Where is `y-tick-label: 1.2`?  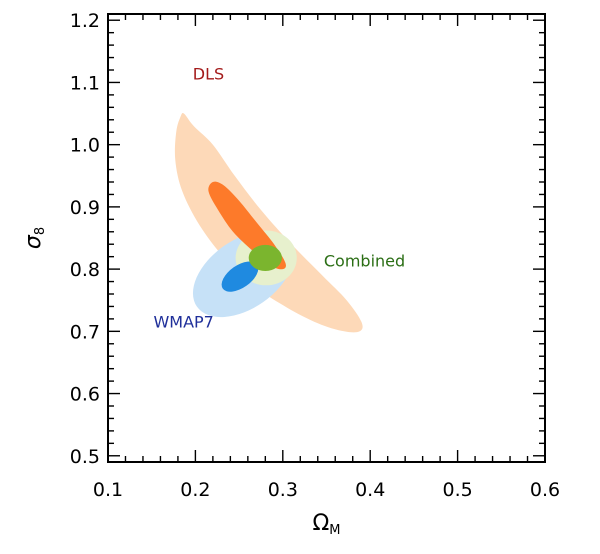 y-tick-label: 1.2 is located at coordinates (85, 21).